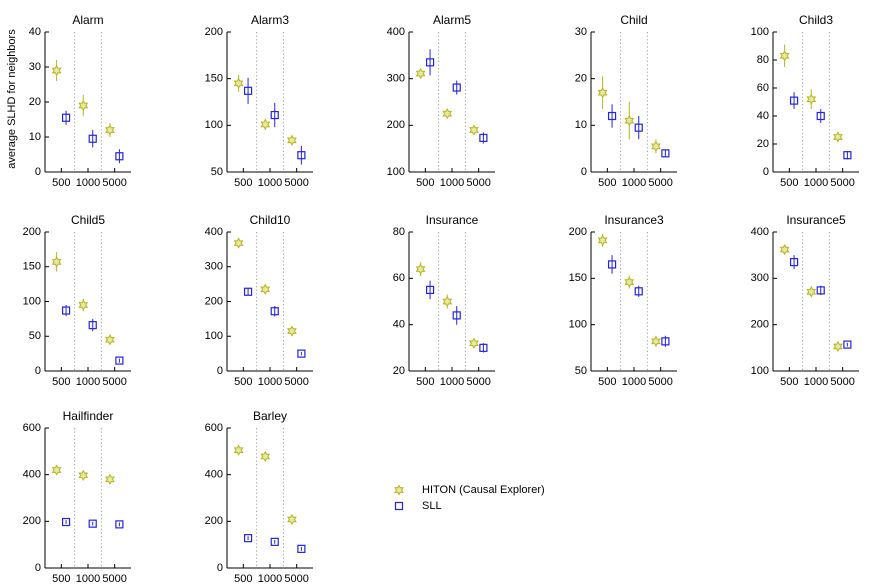 Image resolution: width=893 pixels, height=588 pixels. What do you see at coordinates (483, 490) in the screenshot?
I see `legend-label: HITON (Causal Explorer)` at bounding box center [483, 490].